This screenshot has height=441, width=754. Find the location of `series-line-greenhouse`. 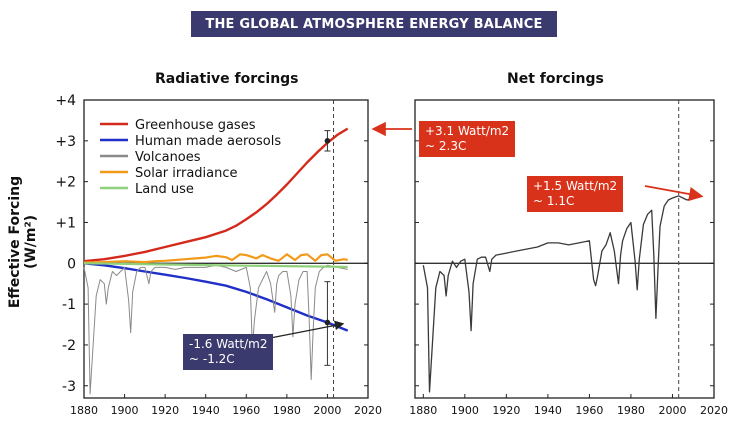

series-line-greenhouse is located at coordinates (216, 195).